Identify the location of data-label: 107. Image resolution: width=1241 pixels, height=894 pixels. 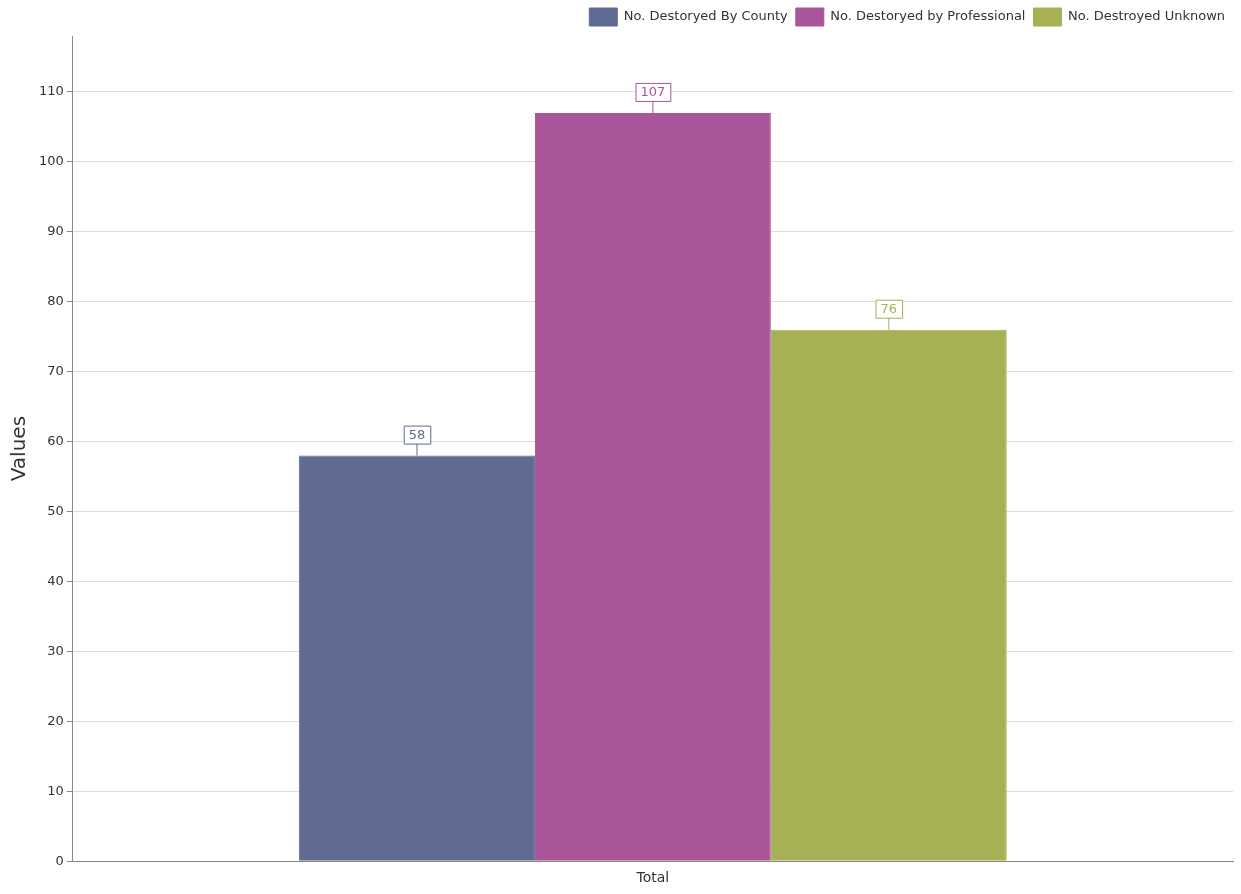
(653, 92).